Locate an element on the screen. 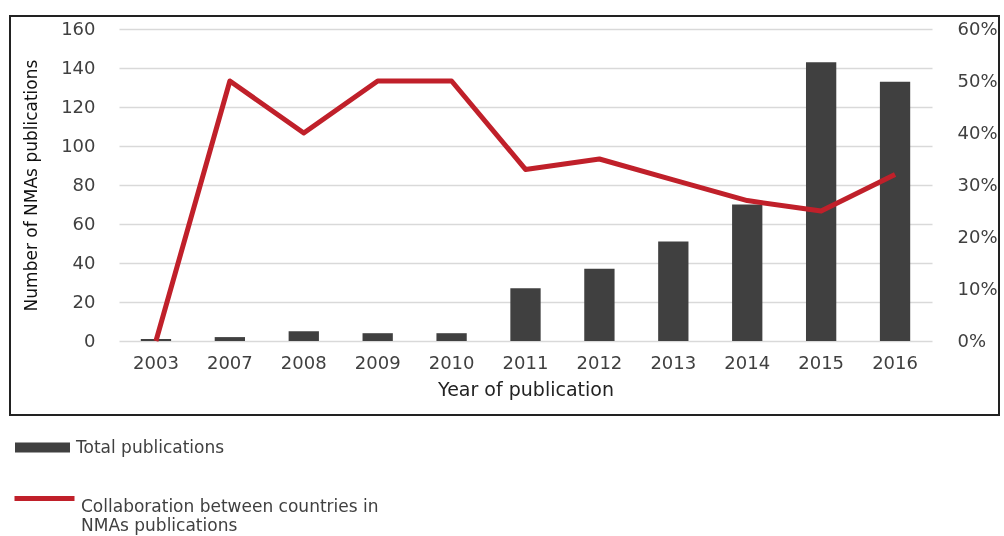 The image size is (1004, 536). y-tick-label: 40 is located at coordinates (84, 262).